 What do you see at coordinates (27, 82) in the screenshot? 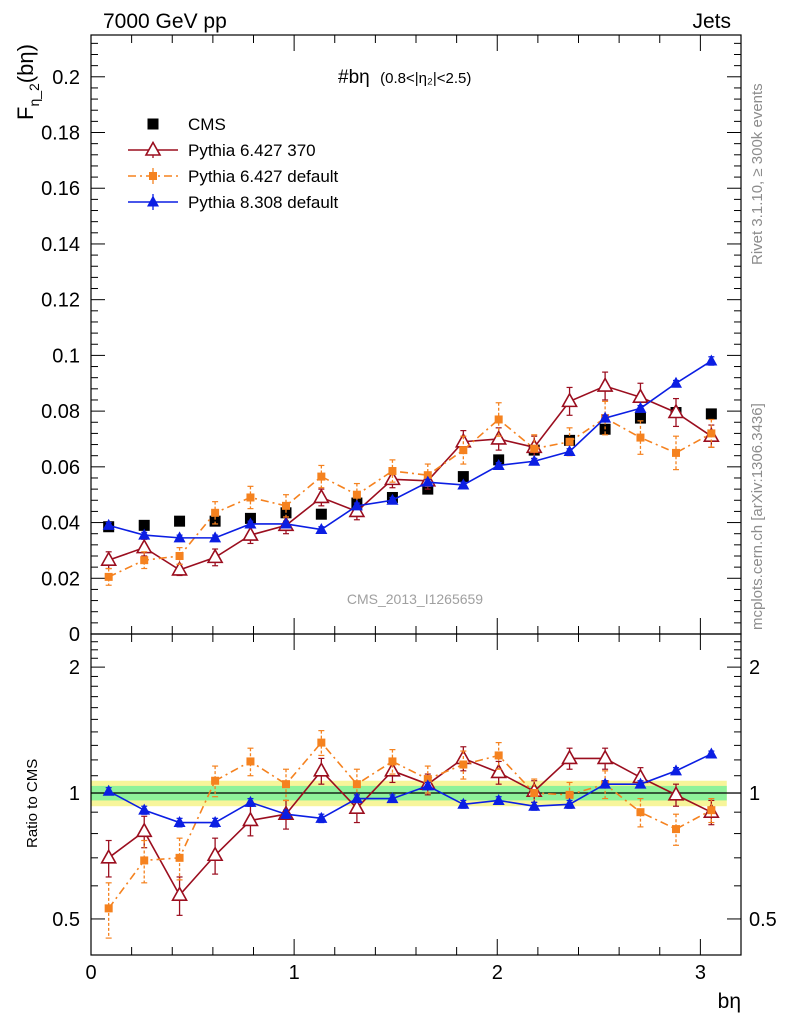
I see `svg-text: Fη_2(bη)` at bounding box center [27, 82].